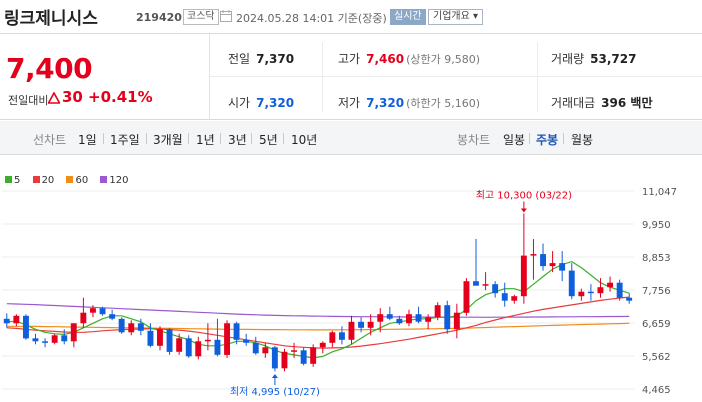  I want to click on amount-label: 거래대금, so click(573, 103).